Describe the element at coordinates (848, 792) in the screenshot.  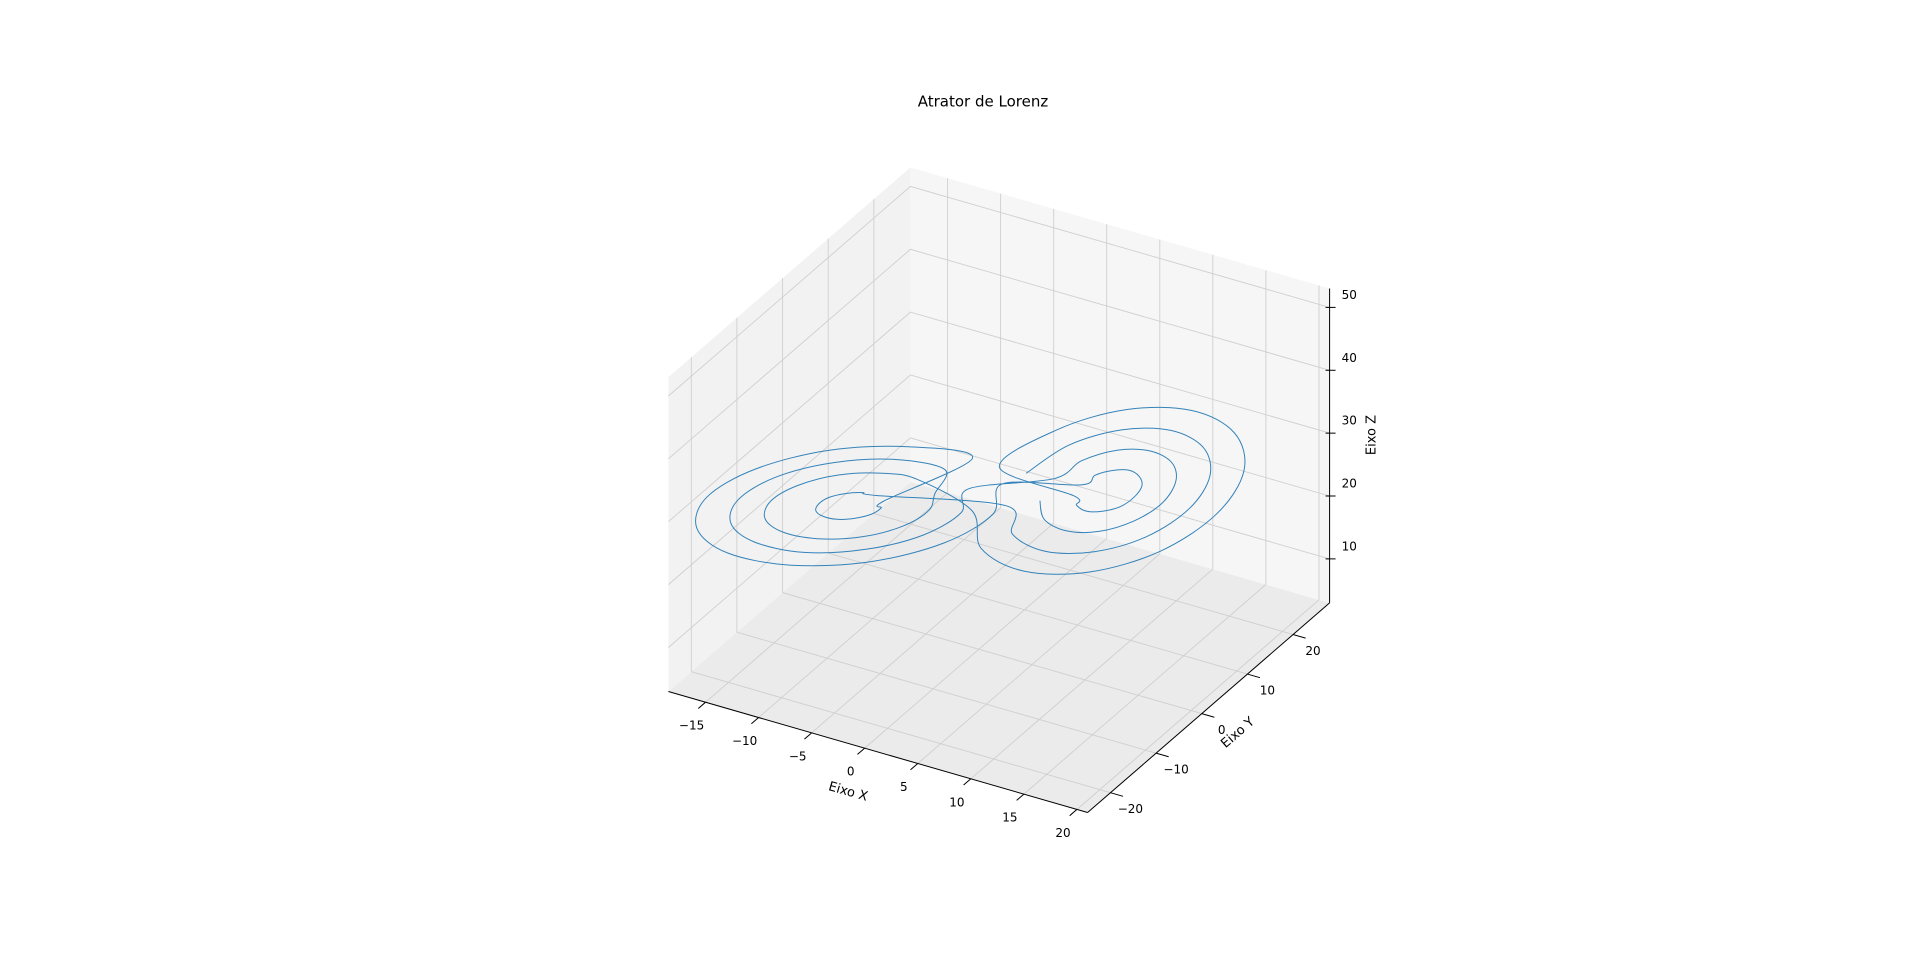
I see `x-axis-label: Eixo X` at that location.